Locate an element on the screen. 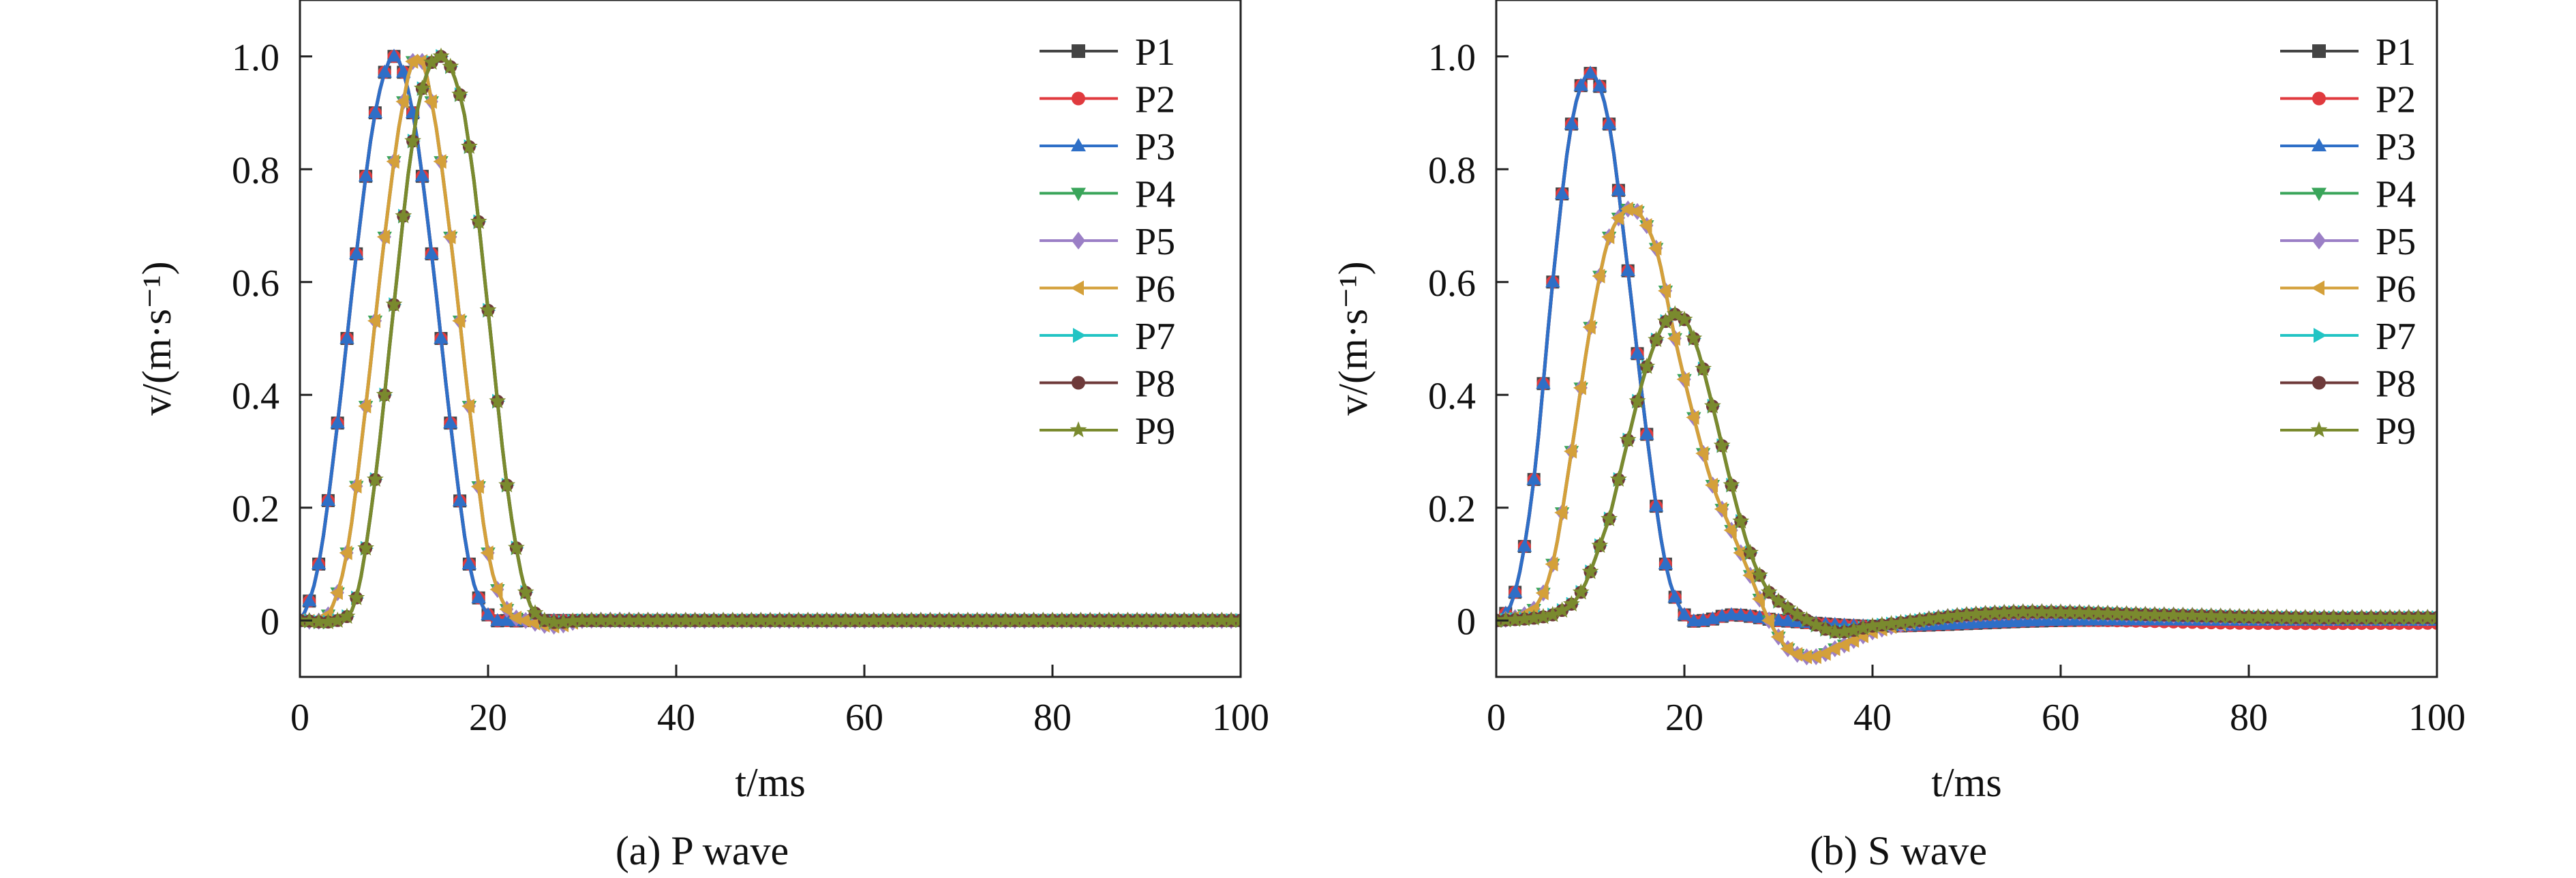 This screenshot has height=878, width=2576. x-tick-label: 60 is located at coordinates (864, 718).